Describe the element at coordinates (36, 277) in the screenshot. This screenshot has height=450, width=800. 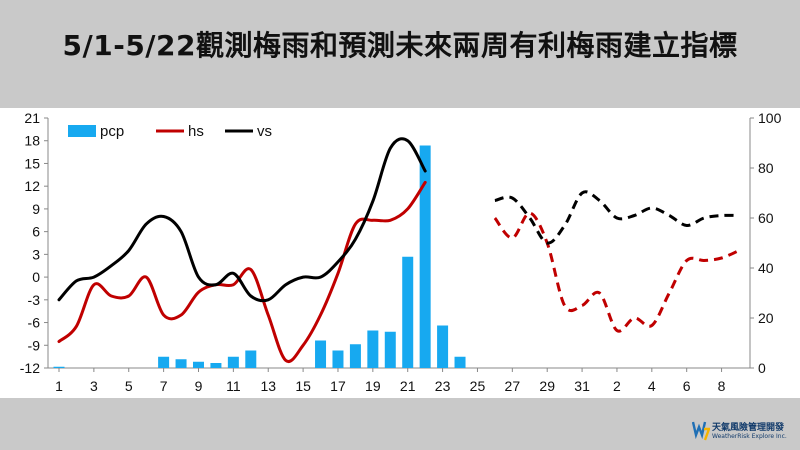
I see `left-tick-label: 0` at that location.